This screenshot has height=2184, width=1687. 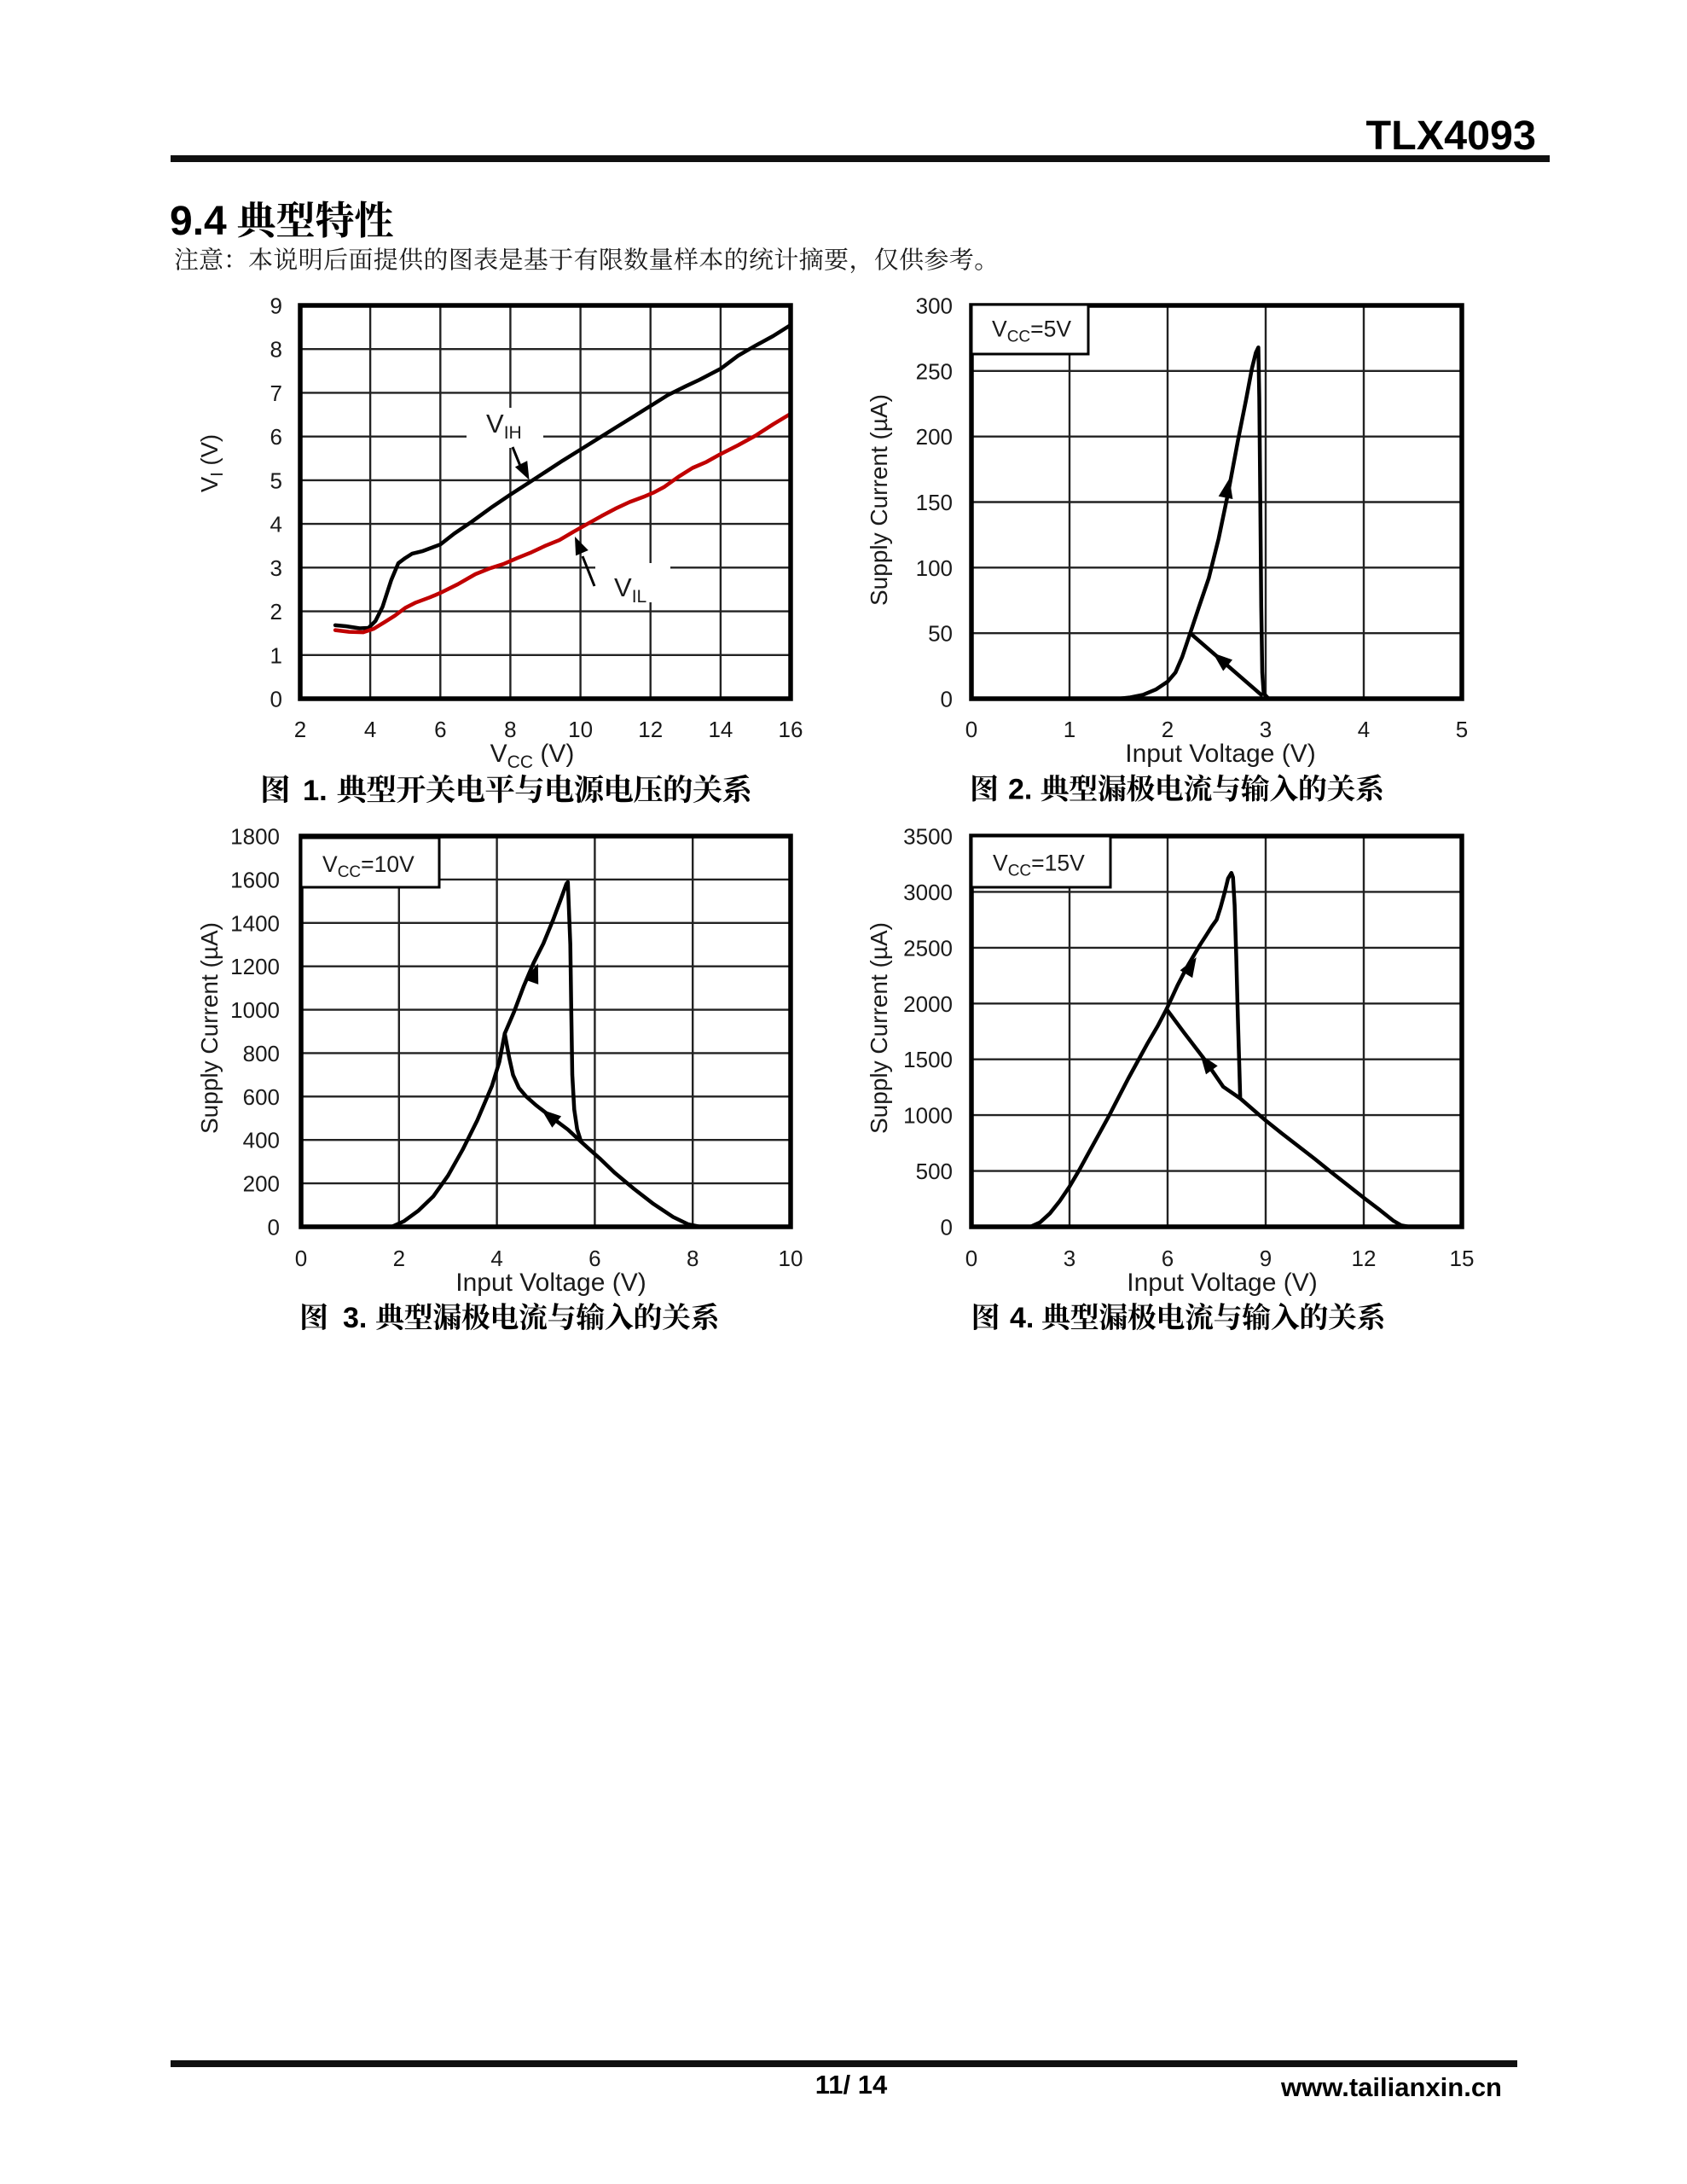 What do you see at coordinates (255, 837) in the screenshot?
I see `svg-text: 1800` at bounding box center [255, 837].